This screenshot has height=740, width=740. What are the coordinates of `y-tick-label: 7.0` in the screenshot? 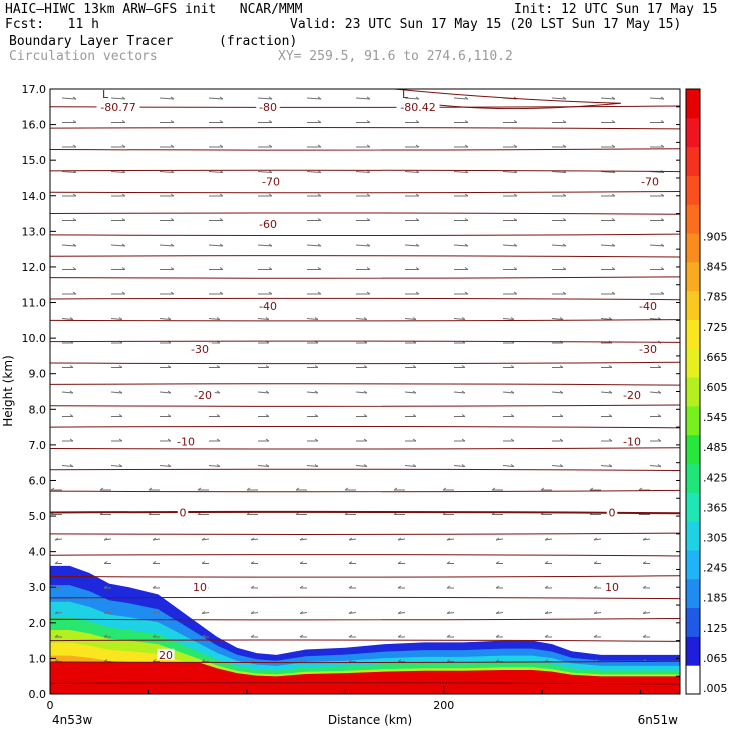 It's located at (38, 445).